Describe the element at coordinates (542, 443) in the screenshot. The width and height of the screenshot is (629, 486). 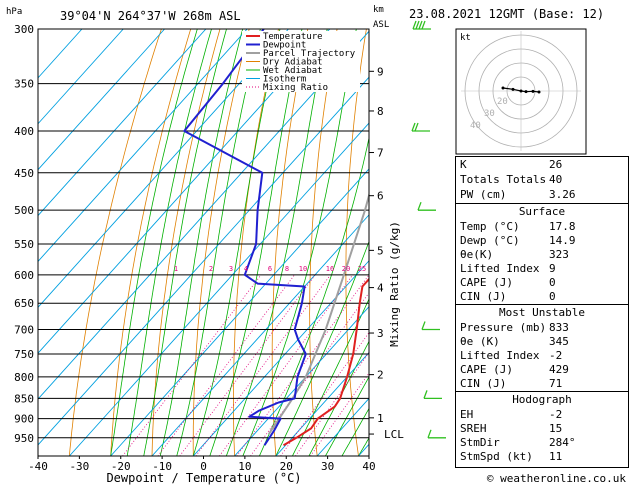
I see `hodo-row: StmDir 284°` at that location.